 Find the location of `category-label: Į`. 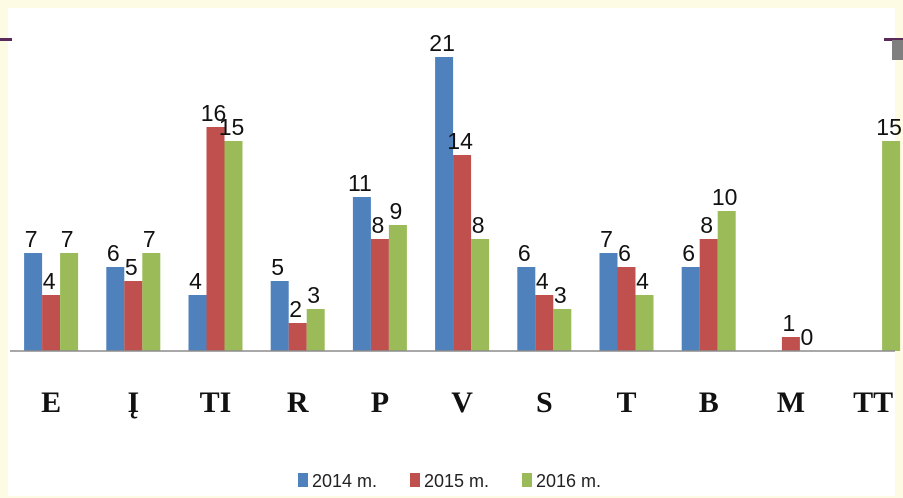

category-label: Į is located at coordinates (133, 402).